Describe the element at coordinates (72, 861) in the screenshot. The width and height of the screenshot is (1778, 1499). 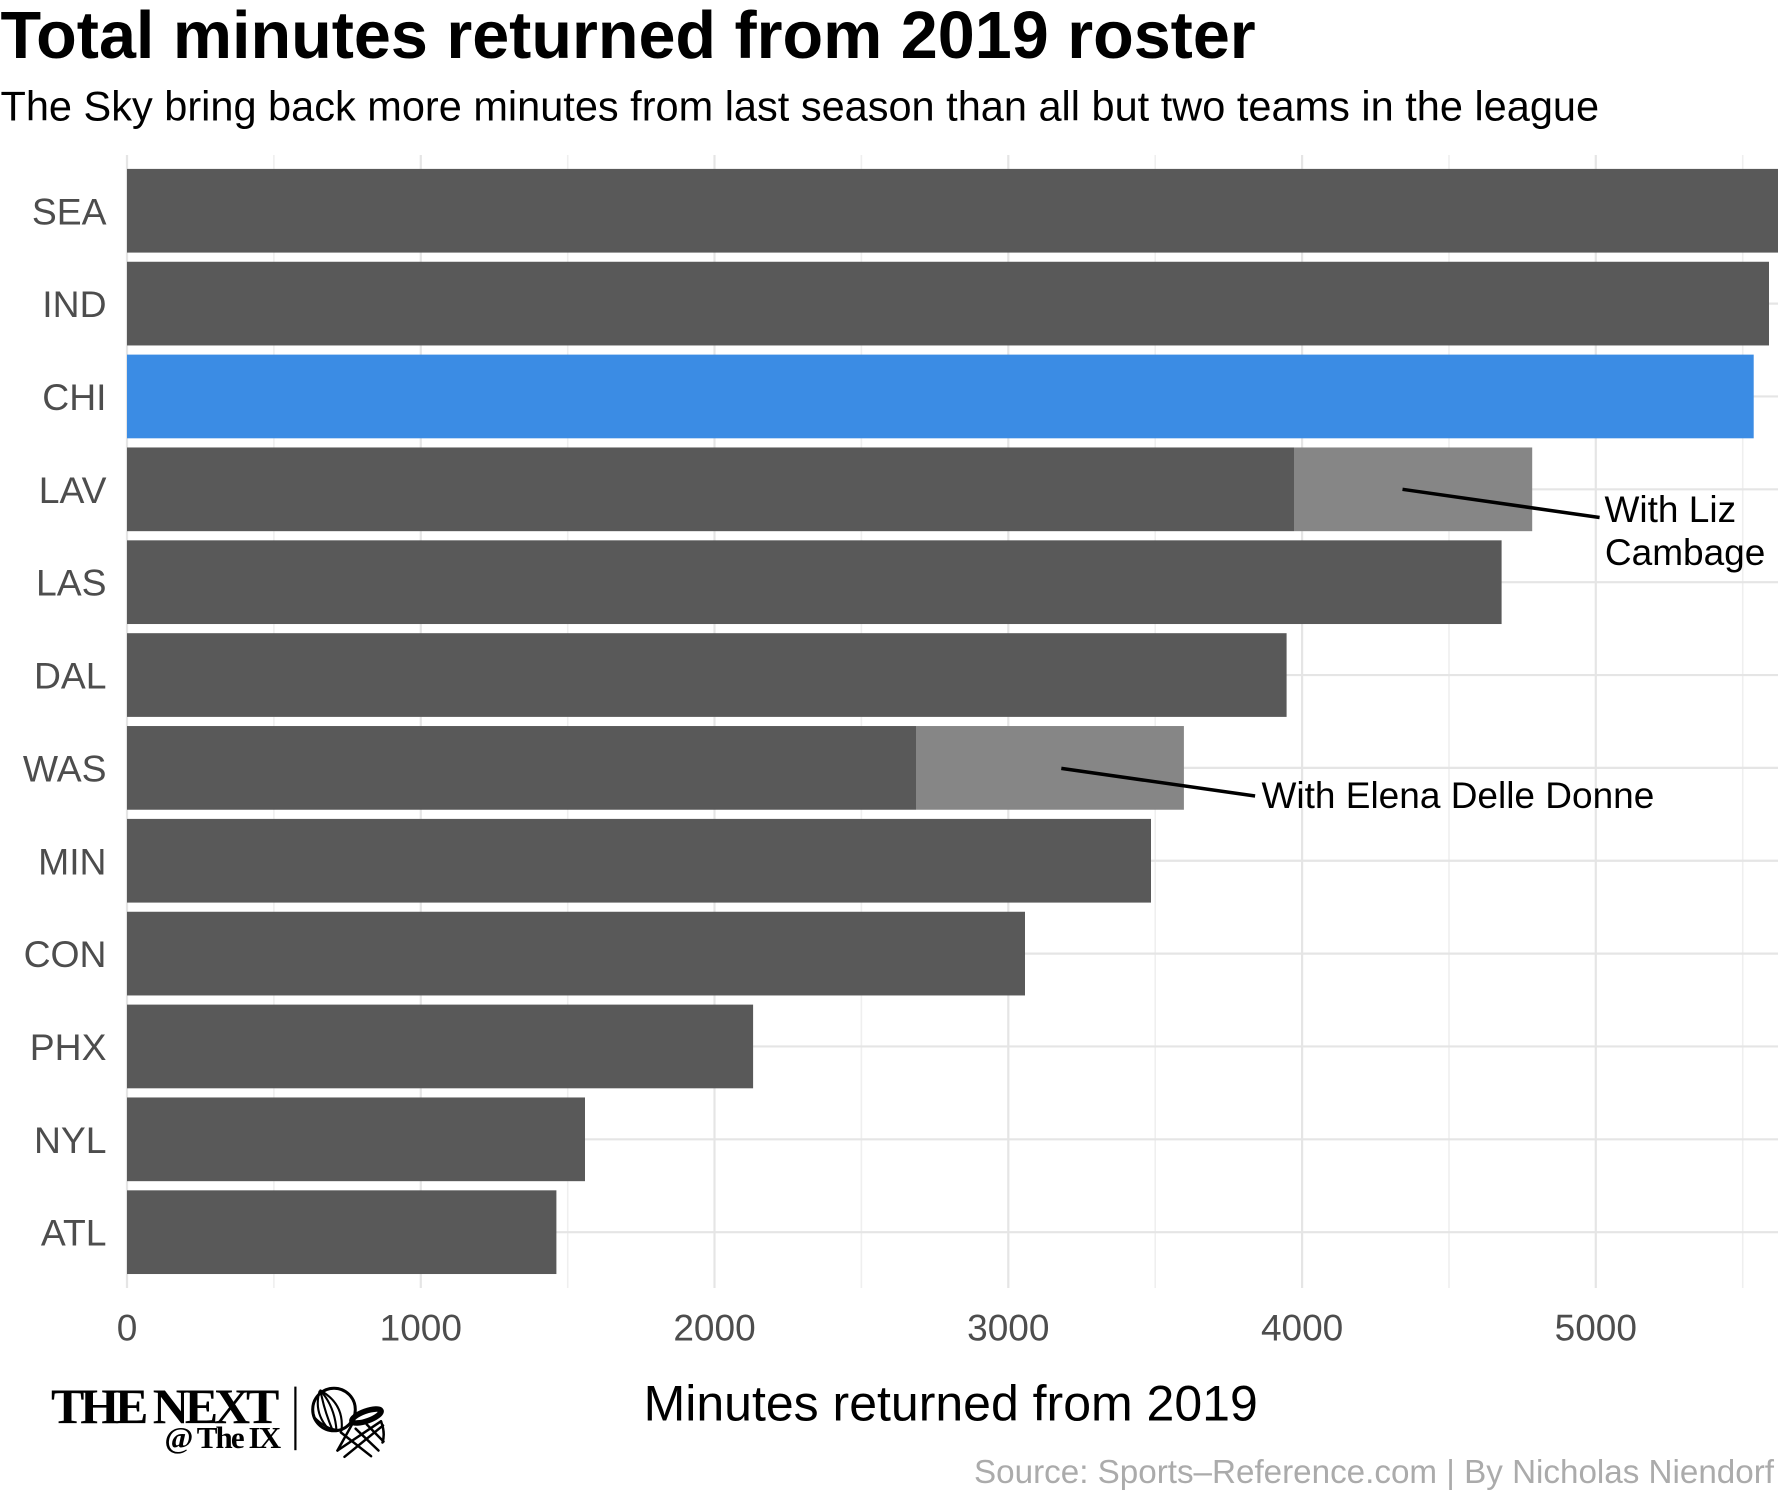
I see `svg-text: MIN` at that location.